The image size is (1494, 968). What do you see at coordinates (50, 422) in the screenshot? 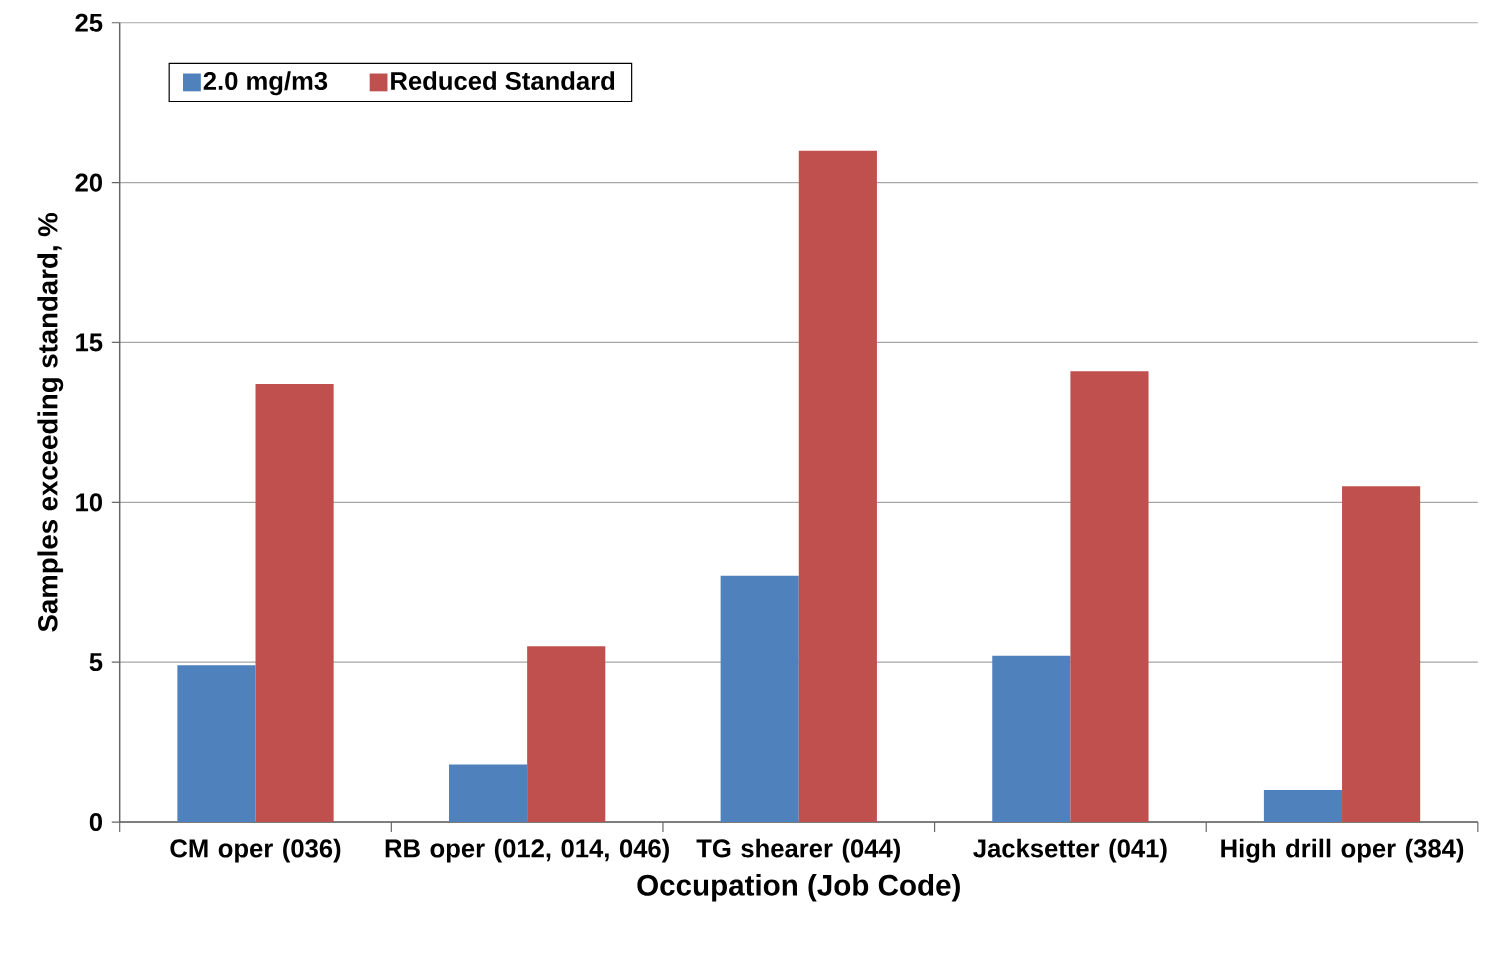
I see `y-axis-title: Samples exceeding standard, %` at bounding box center [50, 422].